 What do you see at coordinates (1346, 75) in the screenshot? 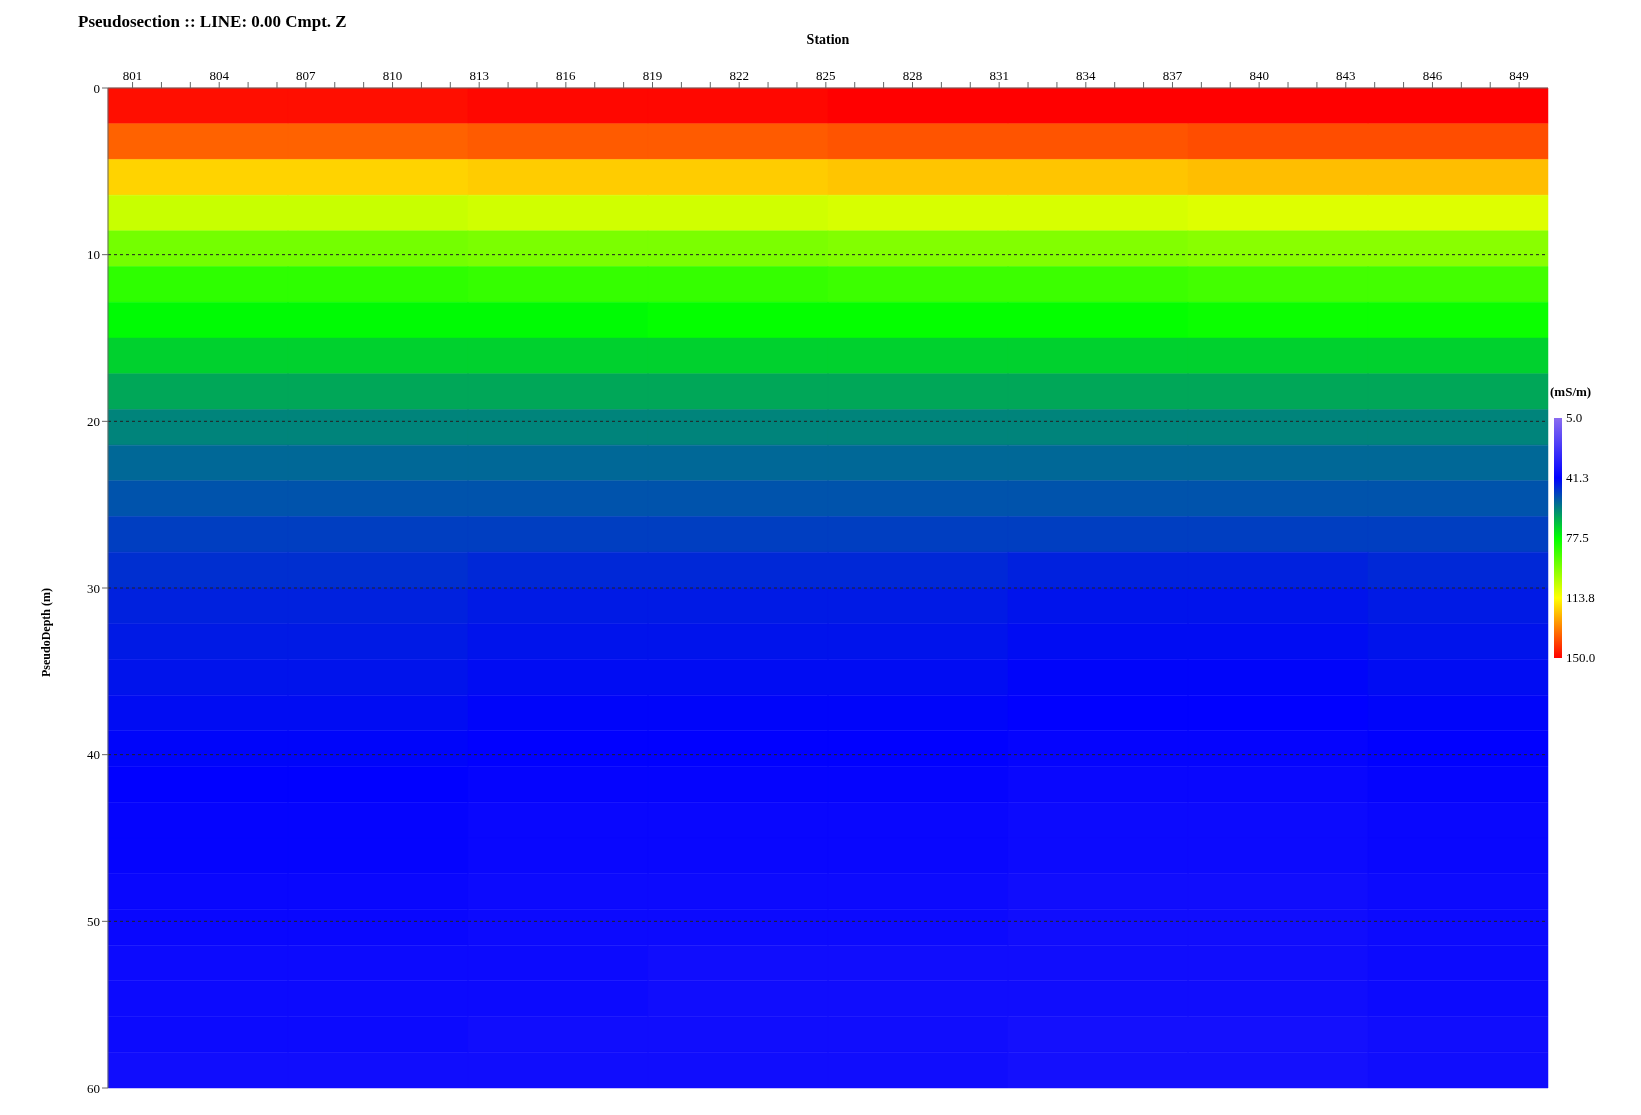
I see `x-tick-label: 843` at bounding box center [1346, 75].